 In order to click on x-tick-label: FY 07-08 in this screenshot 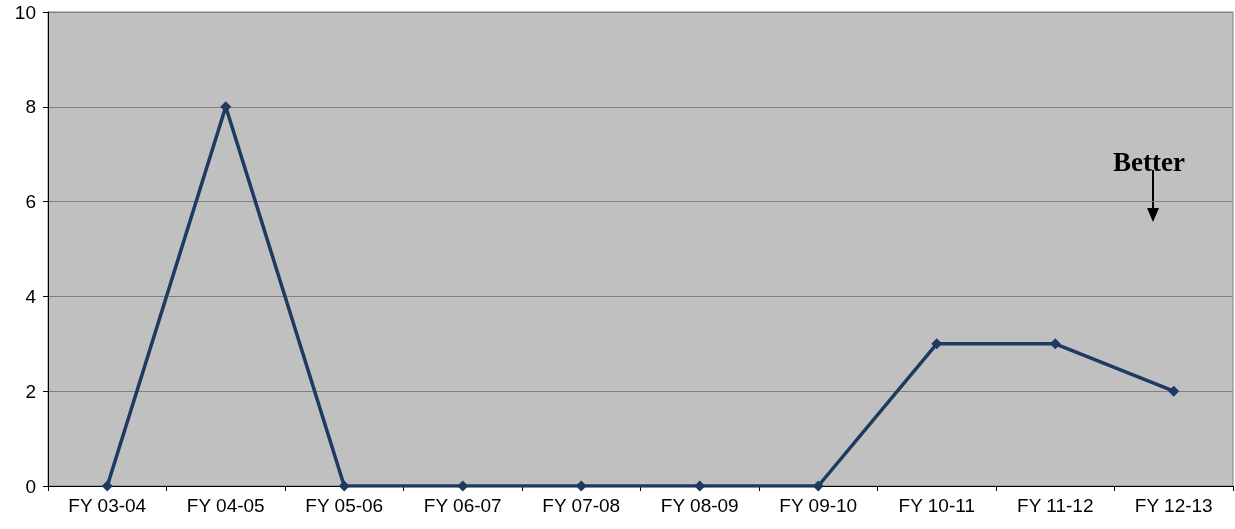, I will do `click(581, 505)`.